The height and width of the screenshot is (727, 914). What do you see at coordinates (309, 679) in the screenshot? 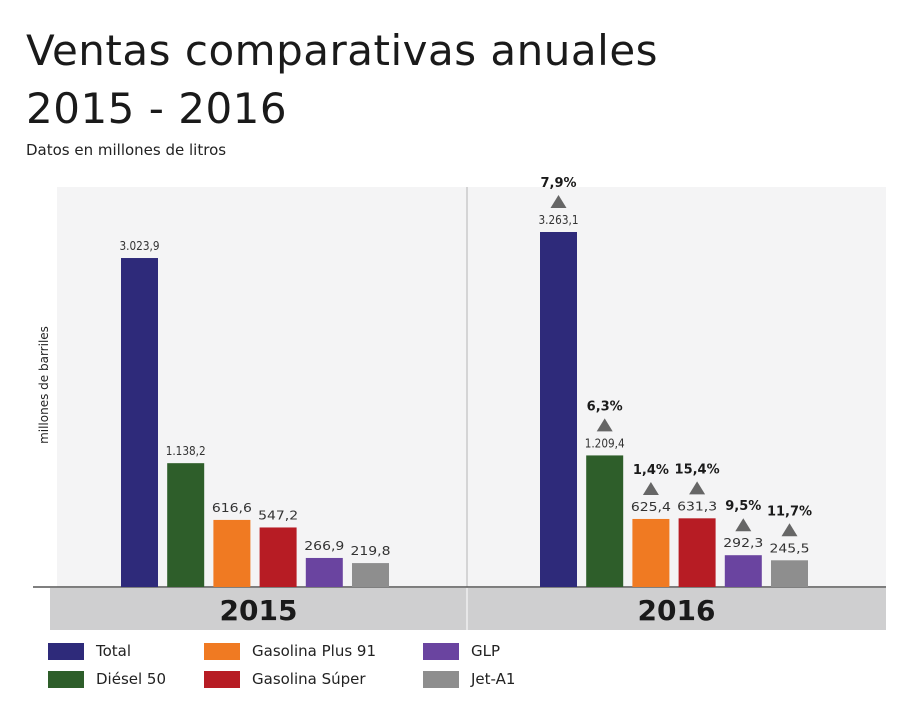
I see `legend-label: Gasolina Súper` at bounding box center [309, 679].